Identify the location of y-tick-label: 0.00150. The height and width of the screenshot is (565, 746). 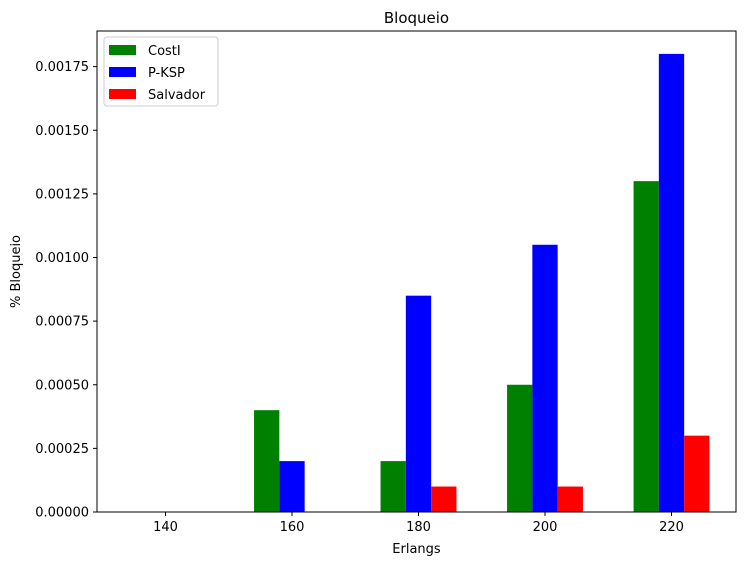
(62, 131).